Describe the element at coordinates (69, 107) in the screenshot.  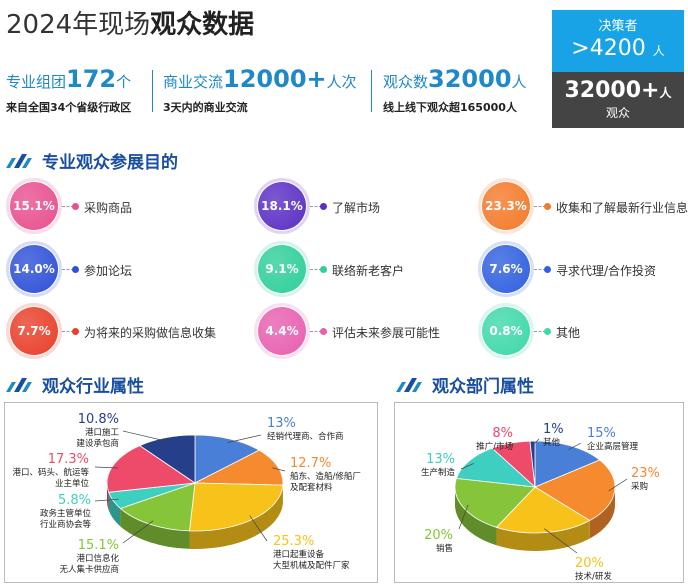
I see `stat-sub: 来自全国34个省级行政区` at that location.